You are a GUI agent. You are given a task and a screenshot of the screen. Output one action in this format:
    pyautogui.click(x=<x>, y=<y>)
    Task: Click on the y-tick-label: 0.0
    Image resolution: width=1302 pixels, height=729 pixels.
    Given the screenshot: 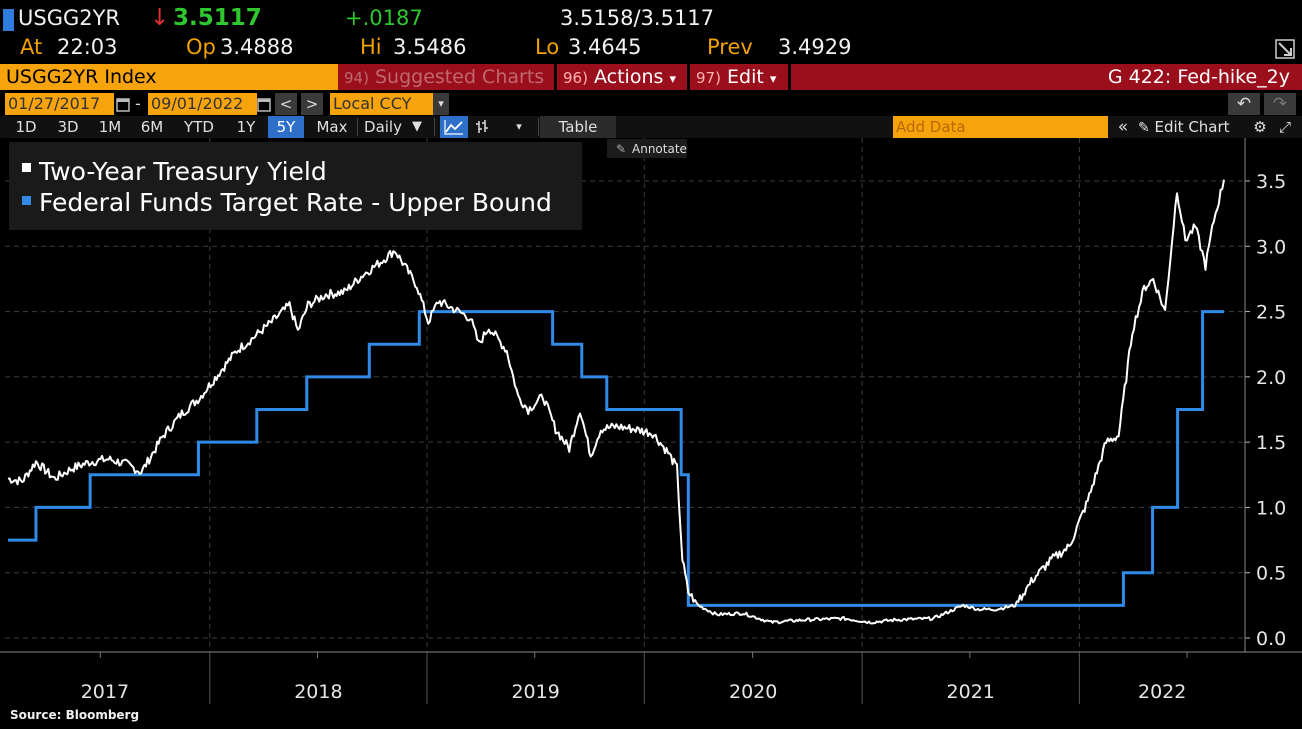 What is the action you would take?
    pyautogui.click(x=1271, y=639)
    